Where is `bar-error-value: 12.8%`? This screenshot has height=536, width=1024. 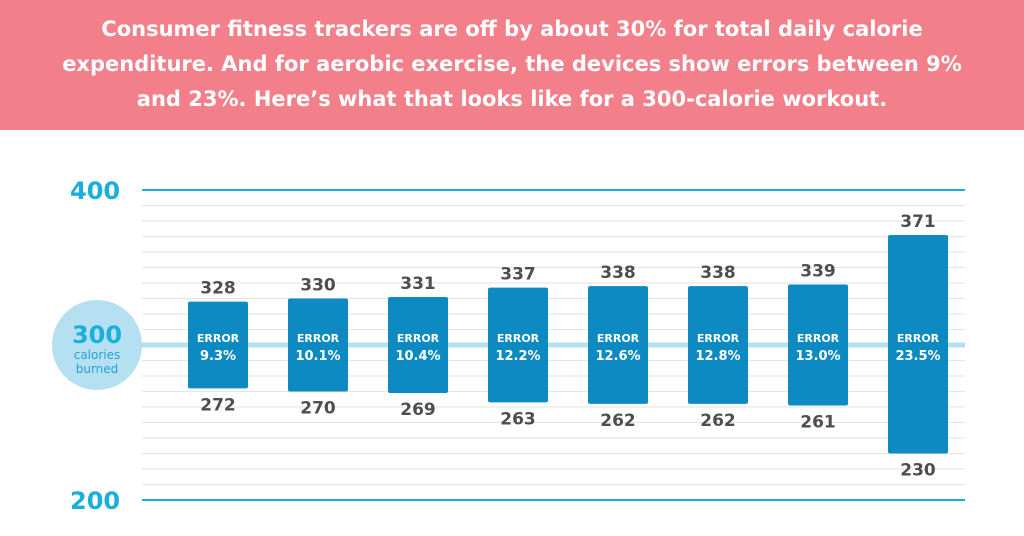
bar-error-value: 12.8% is located at coordinates (717, 356).